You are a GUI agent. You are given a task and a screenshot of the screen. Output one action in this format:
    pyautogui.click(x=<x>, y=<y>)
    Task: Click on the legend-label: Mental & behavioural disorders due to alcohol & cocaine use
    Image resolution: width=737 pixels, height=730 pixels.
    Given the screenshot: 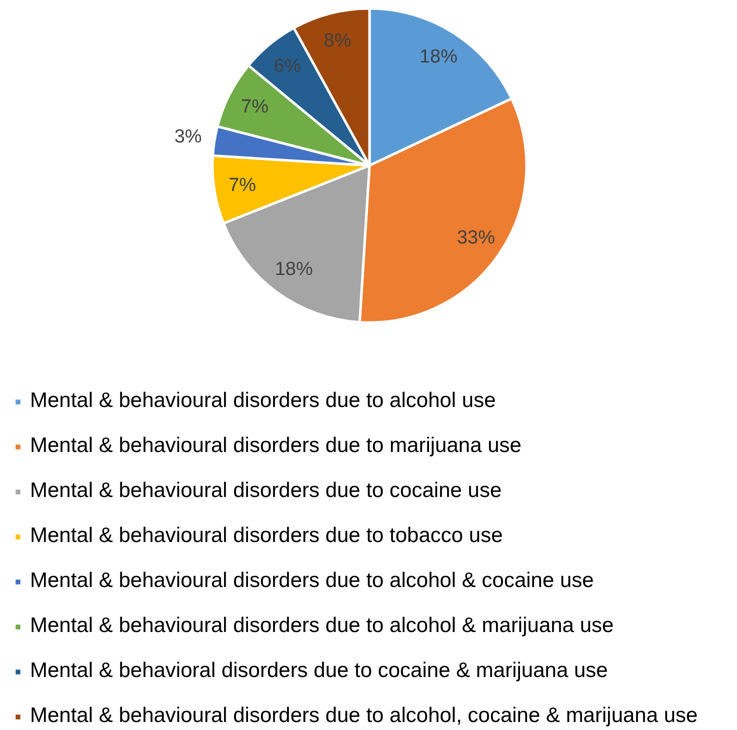 What is the action you would take?
    pyautogui.click(x=312, y=581)
    